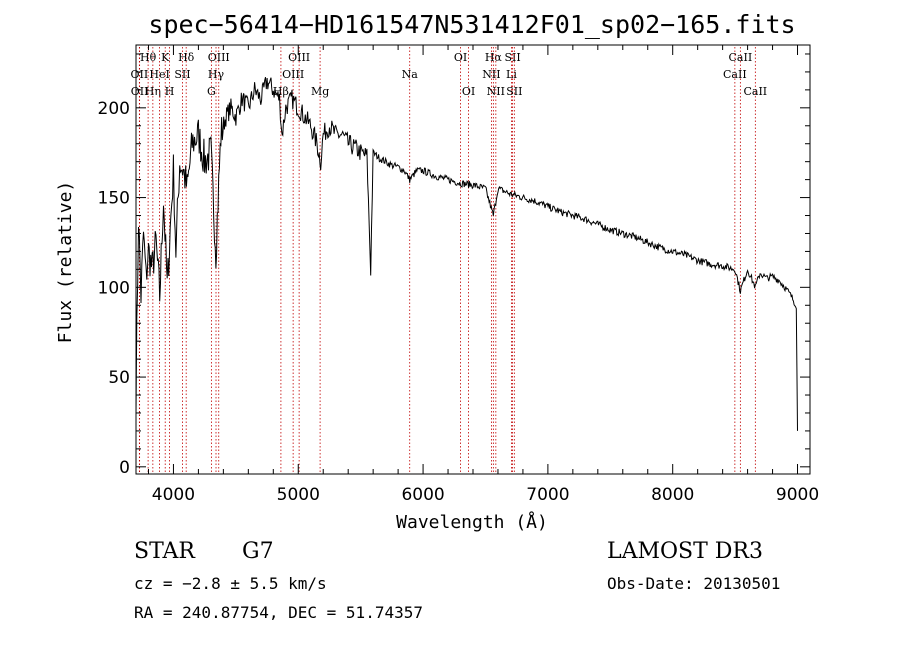  What do you see at coordinates (124, 468) in the screenshot?
I see `y-tick-label: 0` at bounding box center [124, 468].